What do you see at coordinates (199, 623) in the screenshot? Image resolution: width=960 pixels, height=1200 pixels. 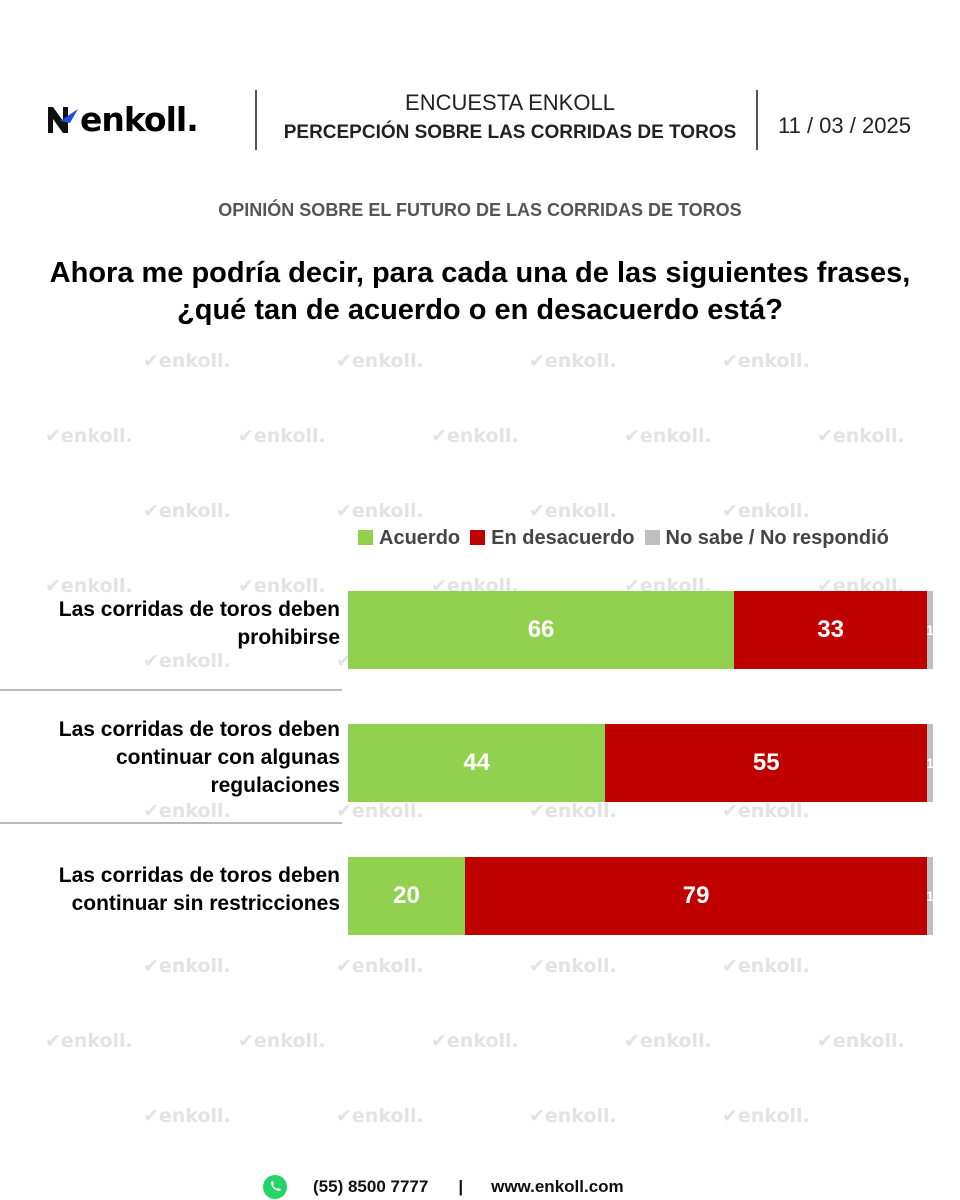 I see `category-label: Las corridas de toros deben prohibirse` at bounding box center [199, 623].